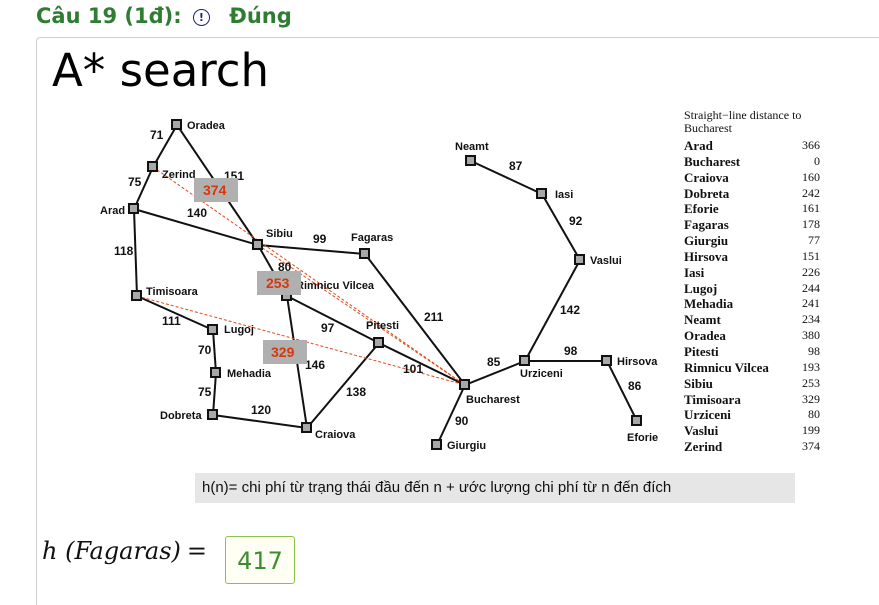 The height and width of the screenshot is (605, 879). Describe the element at coordinates (706, 241) in the screenshot. I see `city-name: Giurgiu` at that location.